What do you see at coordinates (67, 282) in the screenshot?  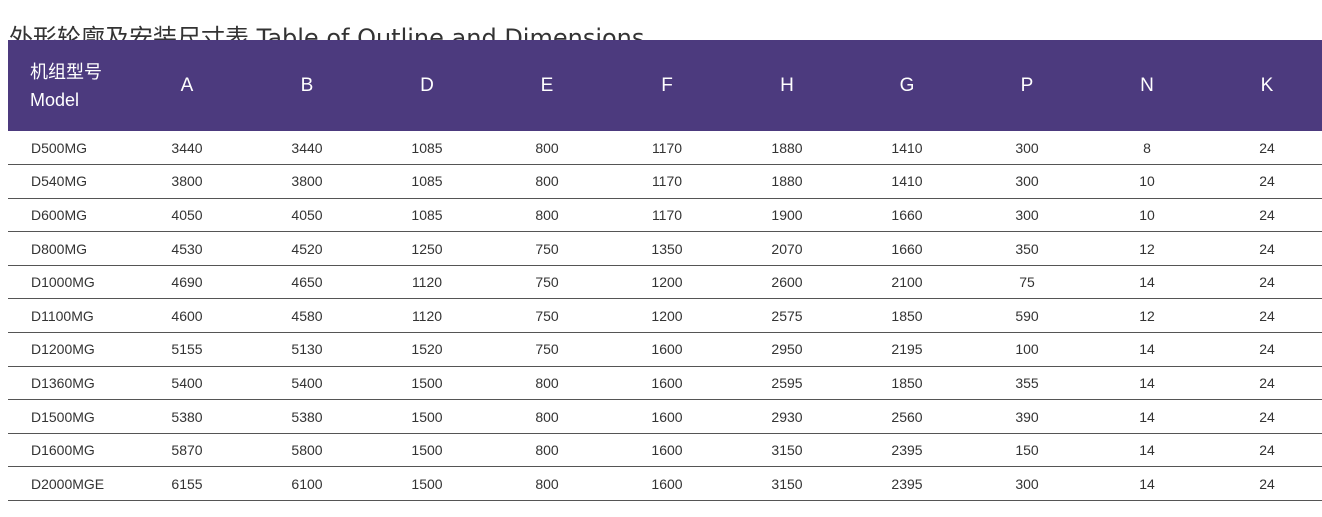 I see `model-cell: D1000MG` at bounding box center [67, 282].